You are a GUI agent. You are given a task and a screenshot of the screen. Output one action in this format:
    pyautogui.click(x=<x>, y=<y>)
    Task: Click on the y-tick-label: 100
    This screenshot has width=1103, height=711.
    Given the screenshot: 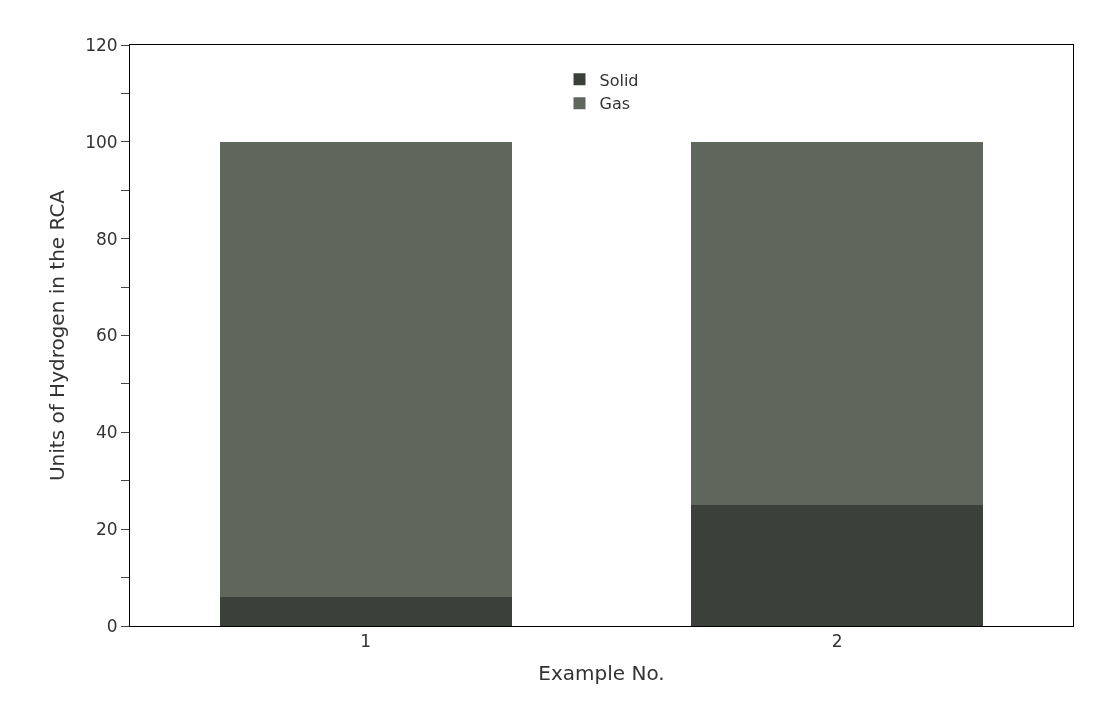 What is the action you would take?
    pyautogui.click(x=101, y=141)
    